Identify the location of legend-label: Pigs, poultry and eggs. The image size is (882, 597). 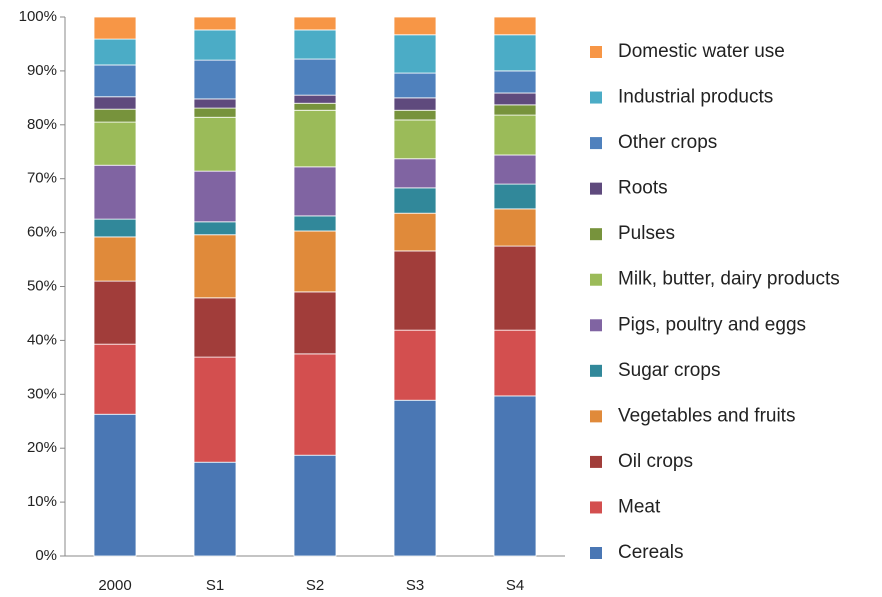
(712, 324).